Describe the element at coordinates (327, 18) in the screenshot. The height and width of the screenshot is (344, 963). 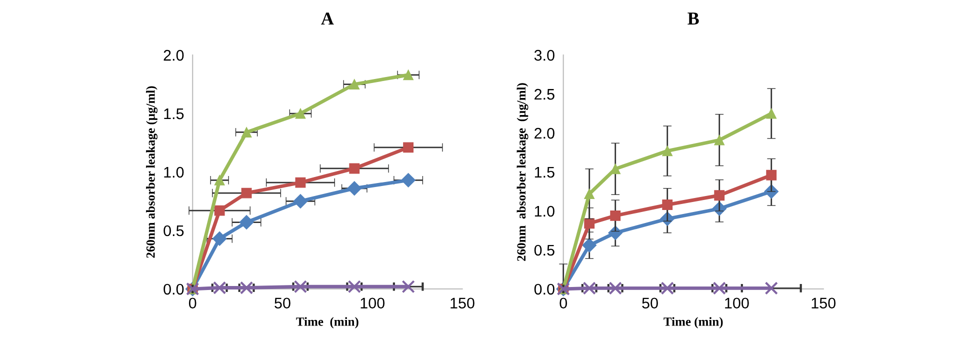
I see `chart-title: A` at that location.